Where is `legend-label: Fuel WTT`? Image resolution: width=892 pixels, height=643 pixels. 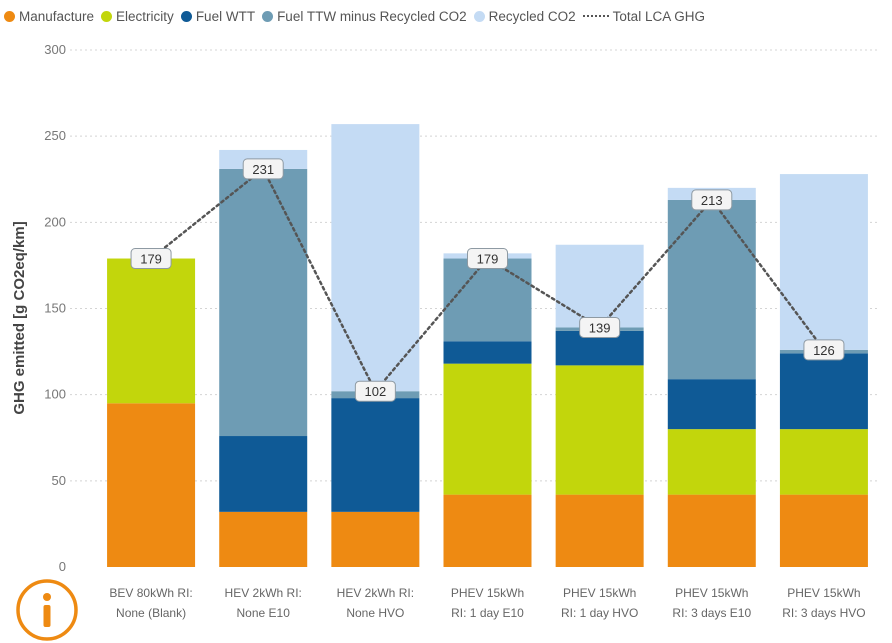
legend-label: Fuel WTT is located at coordinates (225, 16).